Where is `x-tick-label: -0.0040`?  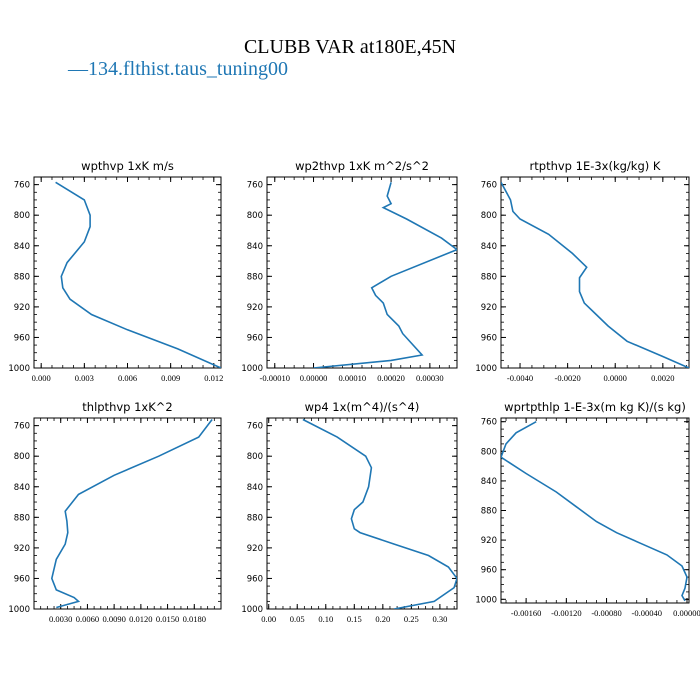 x-tick-label: -0.0040 is located at coordinates (520, 378).